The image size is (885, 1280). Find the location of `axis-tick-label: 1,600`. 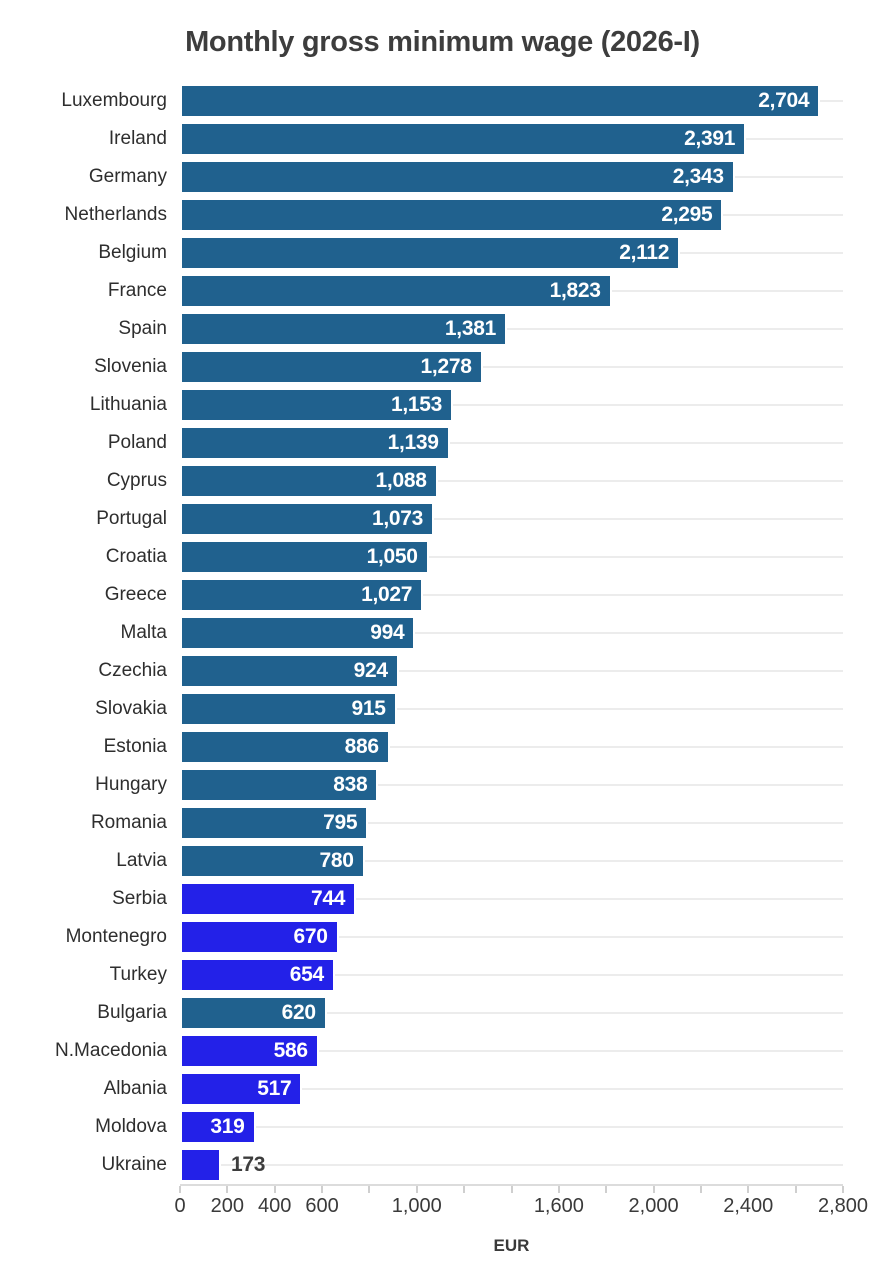

axis-tick-label: 1,600 is located at coordinates (558, 1206).